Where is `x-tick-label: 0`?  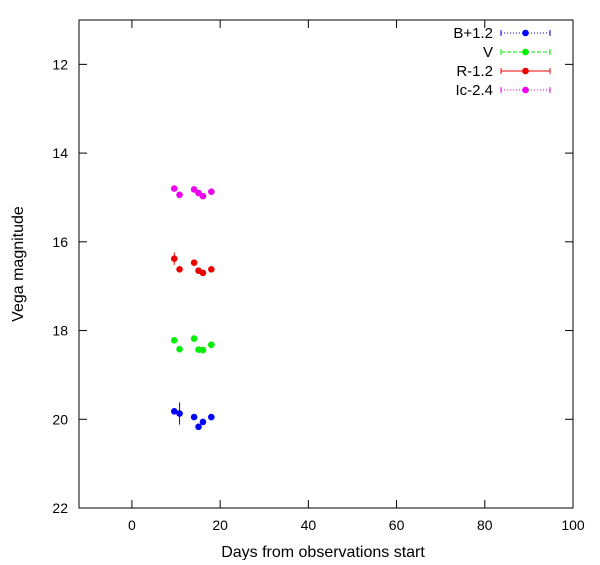
x-tick-label: 0 is located at coordinates (132, 525).